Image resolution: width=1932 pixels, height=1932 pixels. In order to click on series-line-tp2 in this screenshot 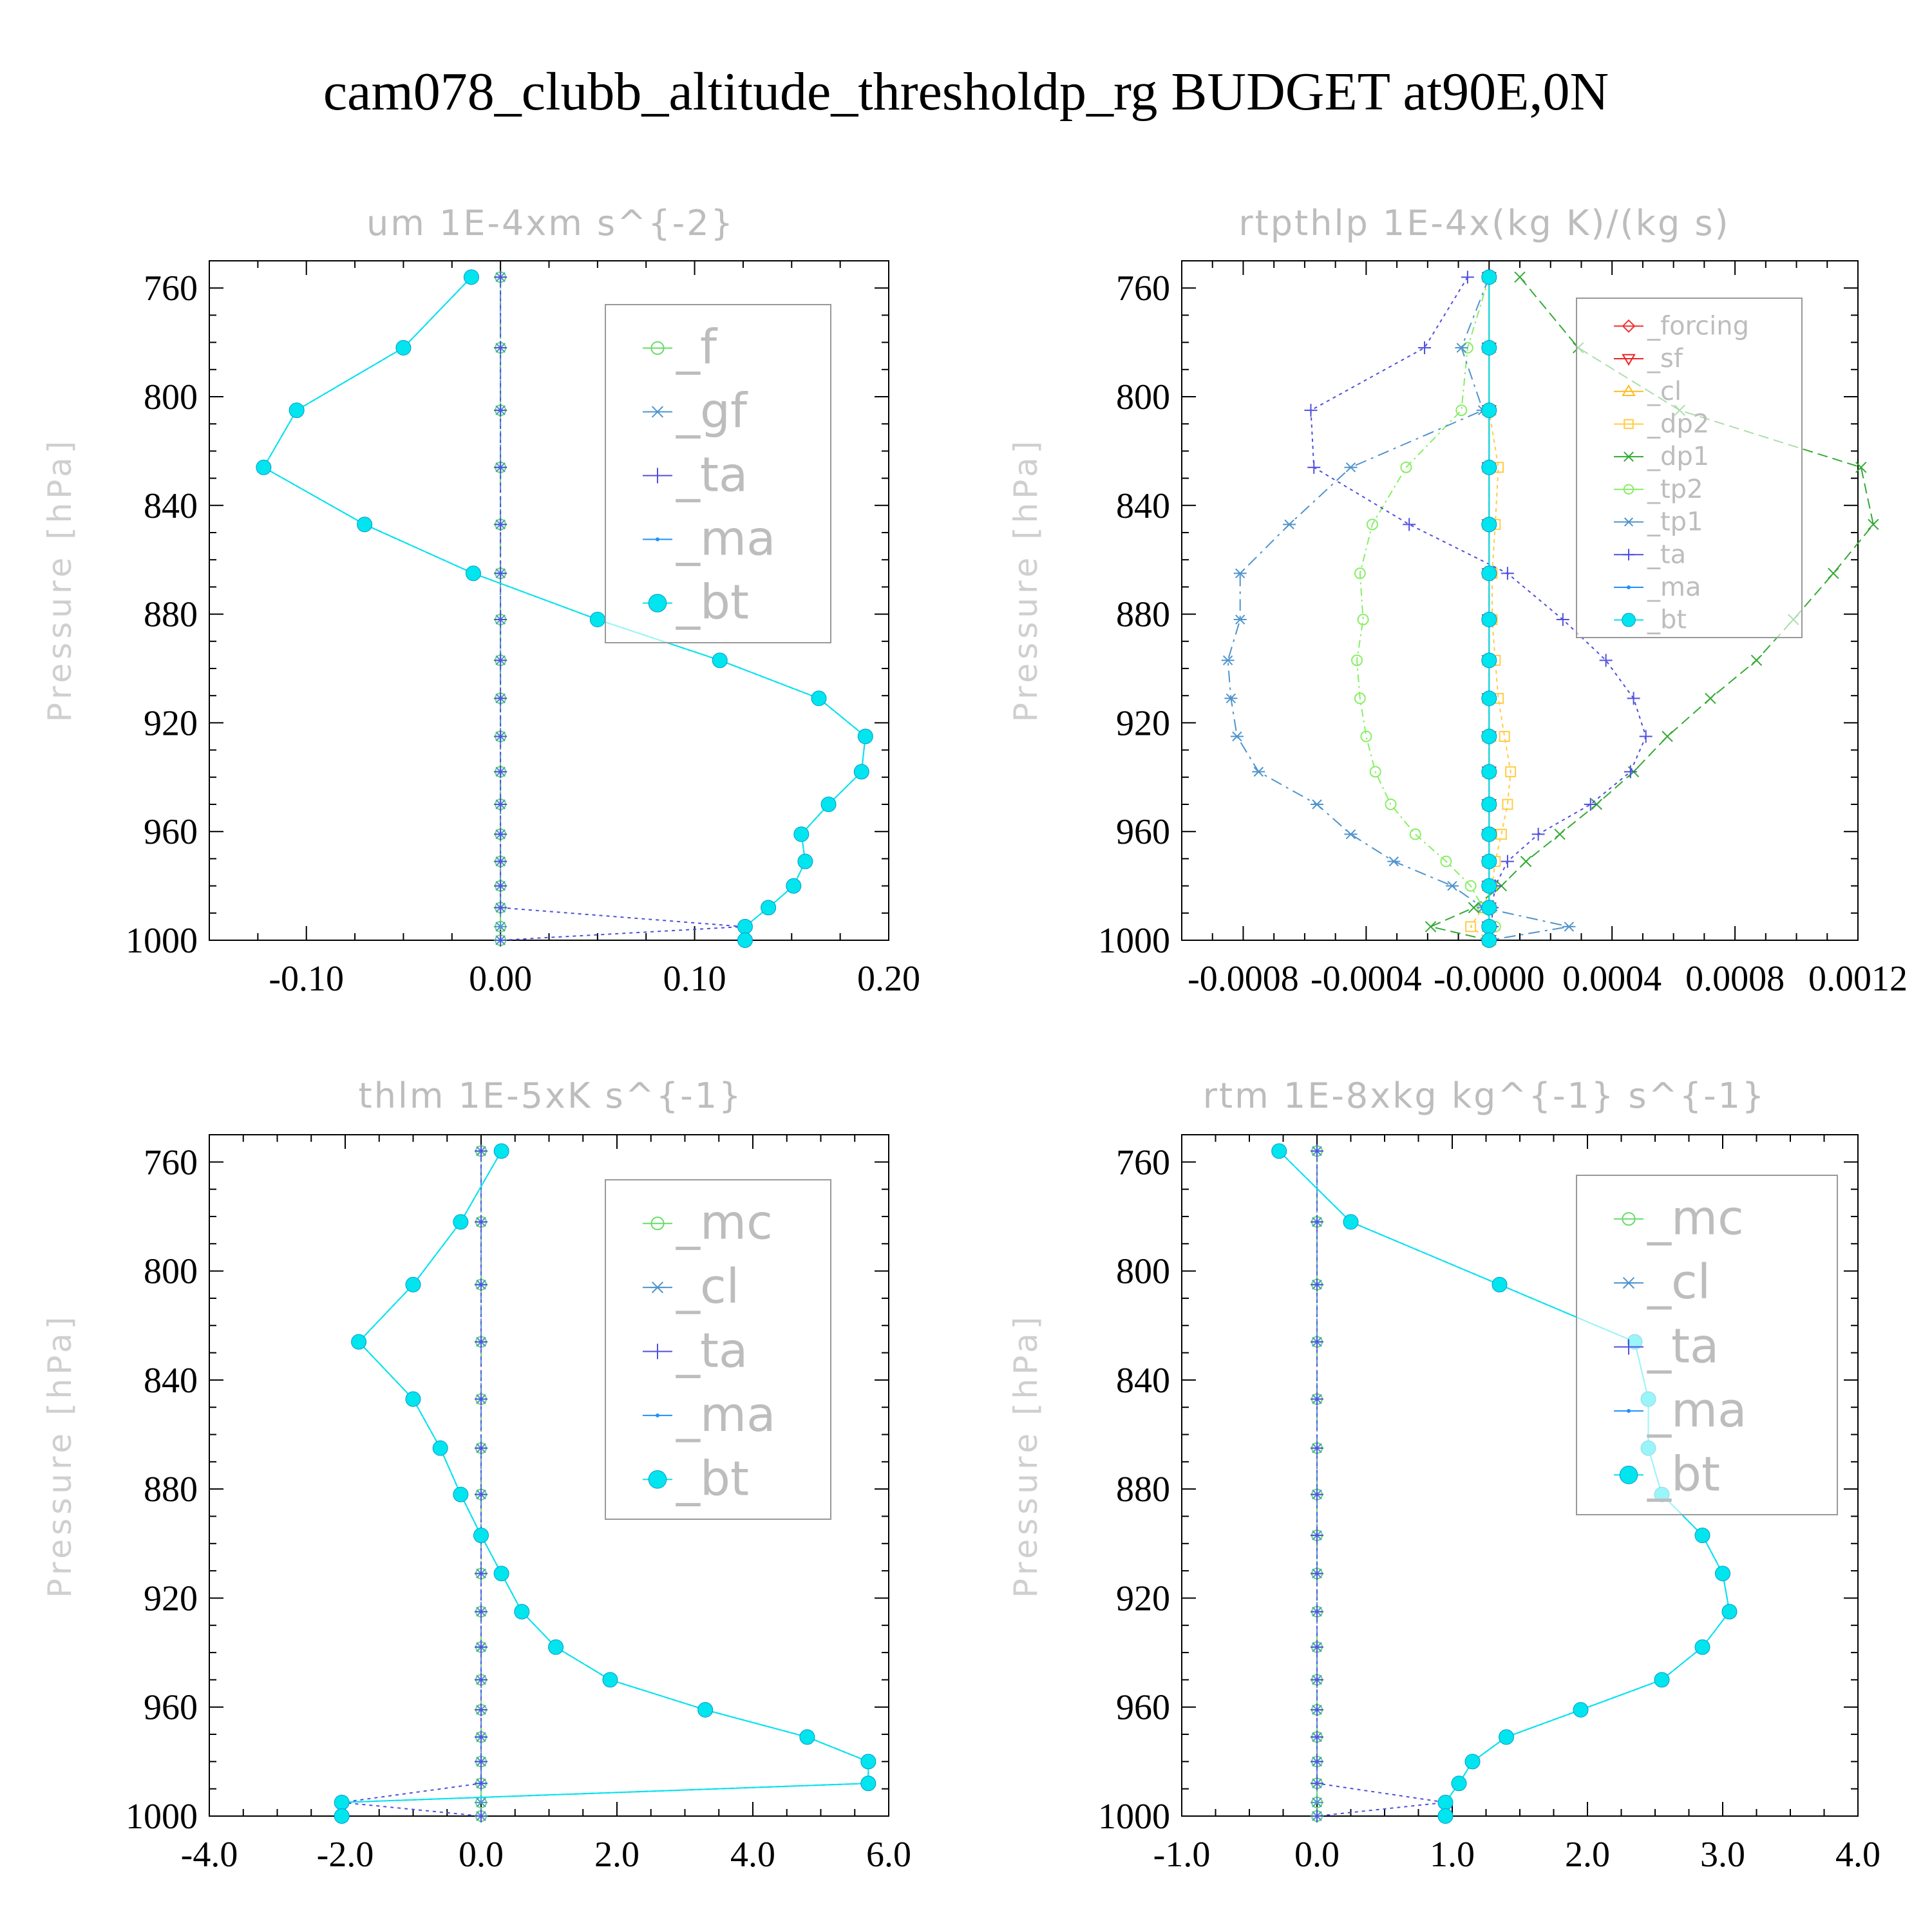, I will do `click(1426, 609)`.